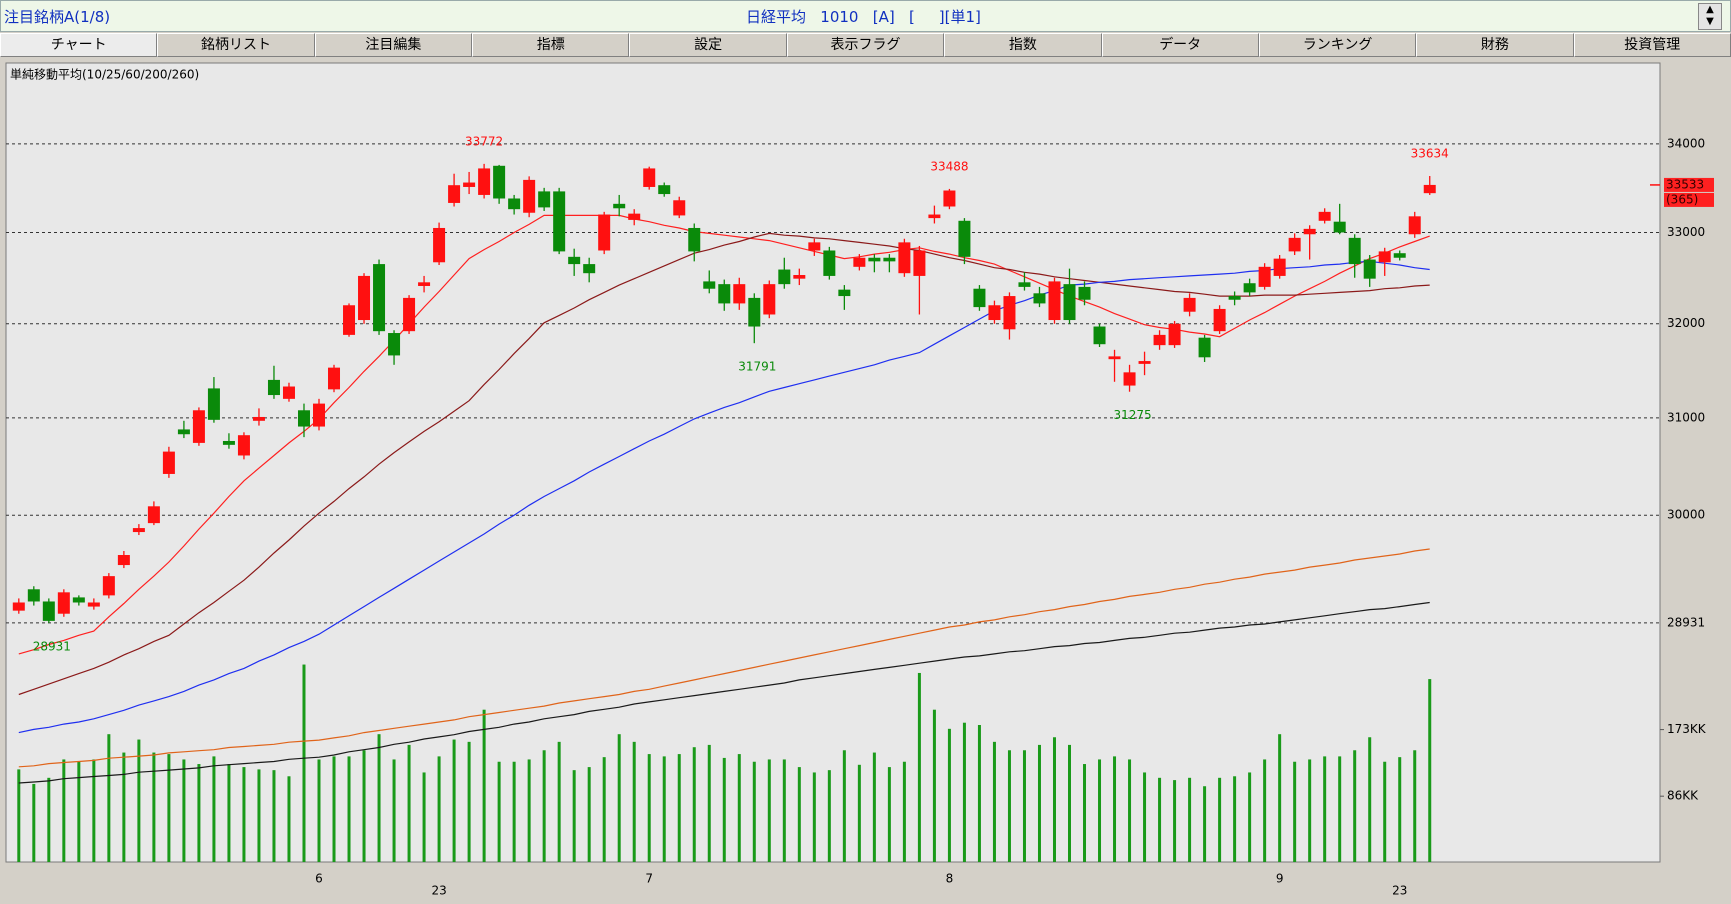 The image size is (1731, 904). Describe the element at coordinates (1132, 415) in the screenshot. I see `low-label: 31275` at that location.